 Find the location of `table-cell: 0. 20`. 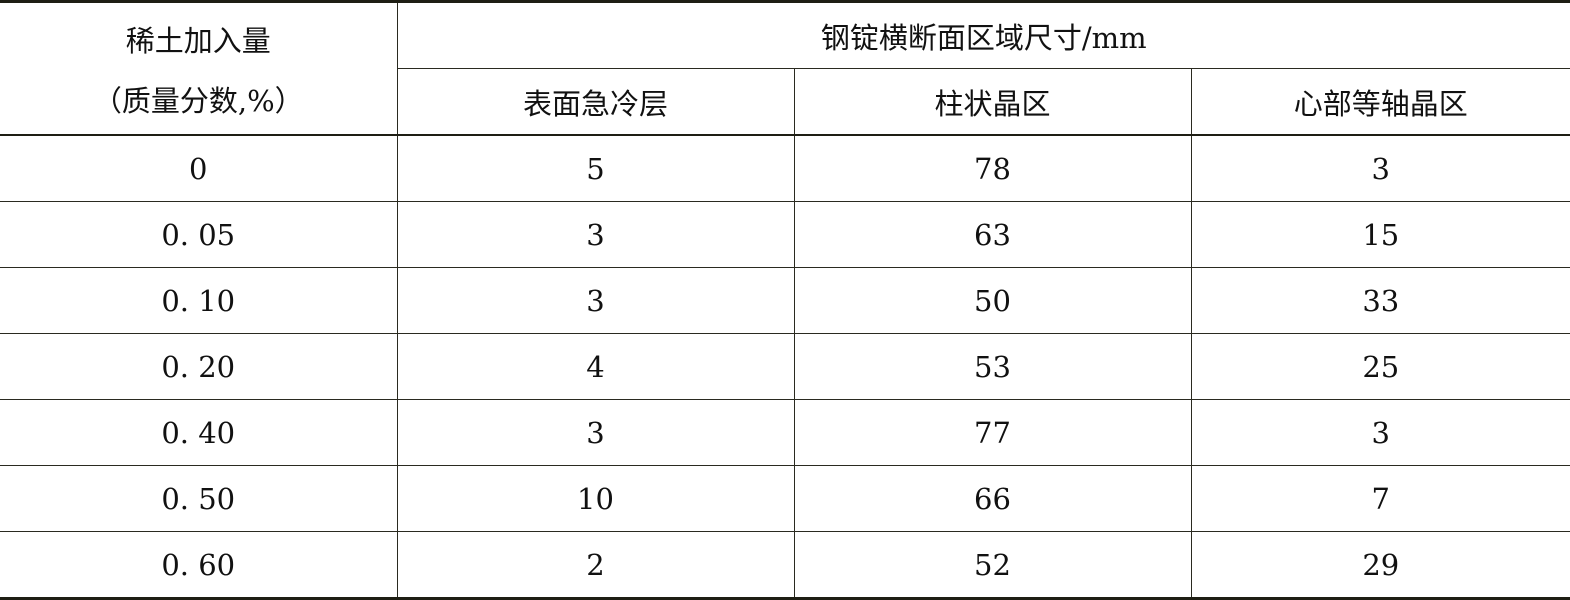

table-cell: 0. 20 is located at coordinates (199, 366).